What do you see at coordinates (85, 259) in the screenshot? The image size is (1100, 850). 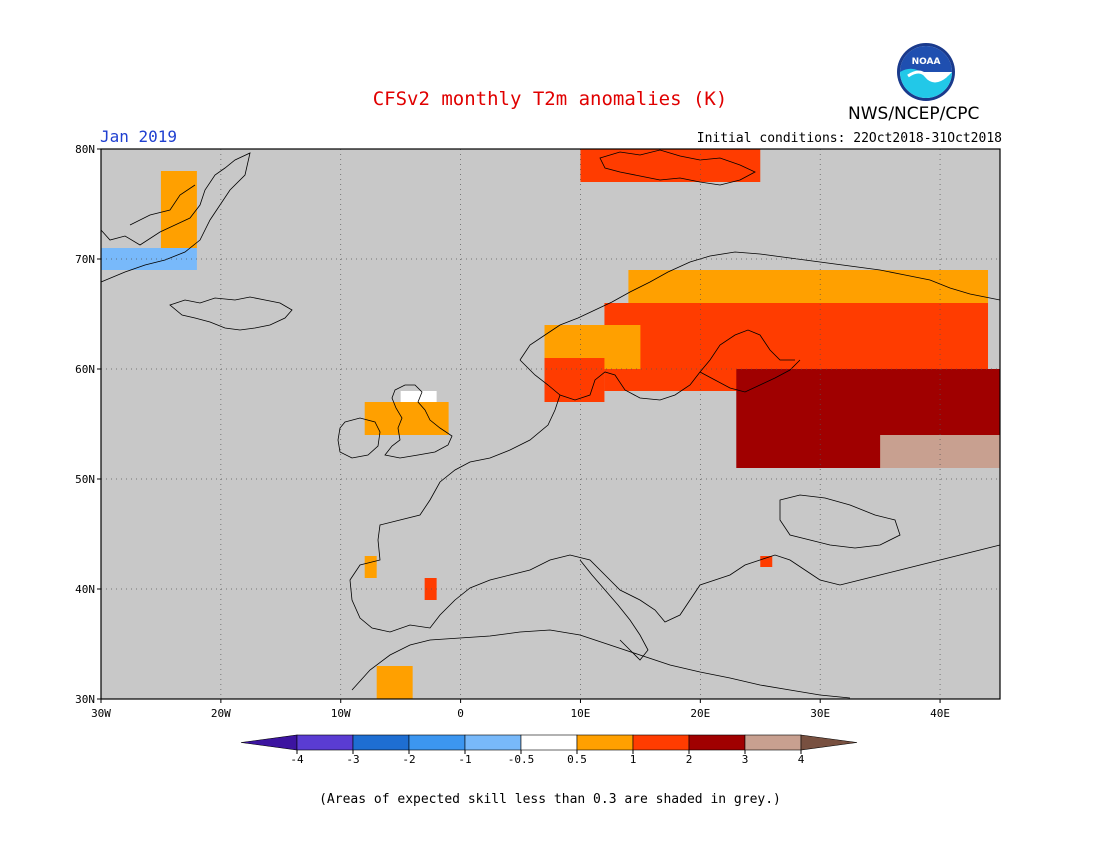 I see `lat-tick-label: 70N` at bounding box center [85, 259].